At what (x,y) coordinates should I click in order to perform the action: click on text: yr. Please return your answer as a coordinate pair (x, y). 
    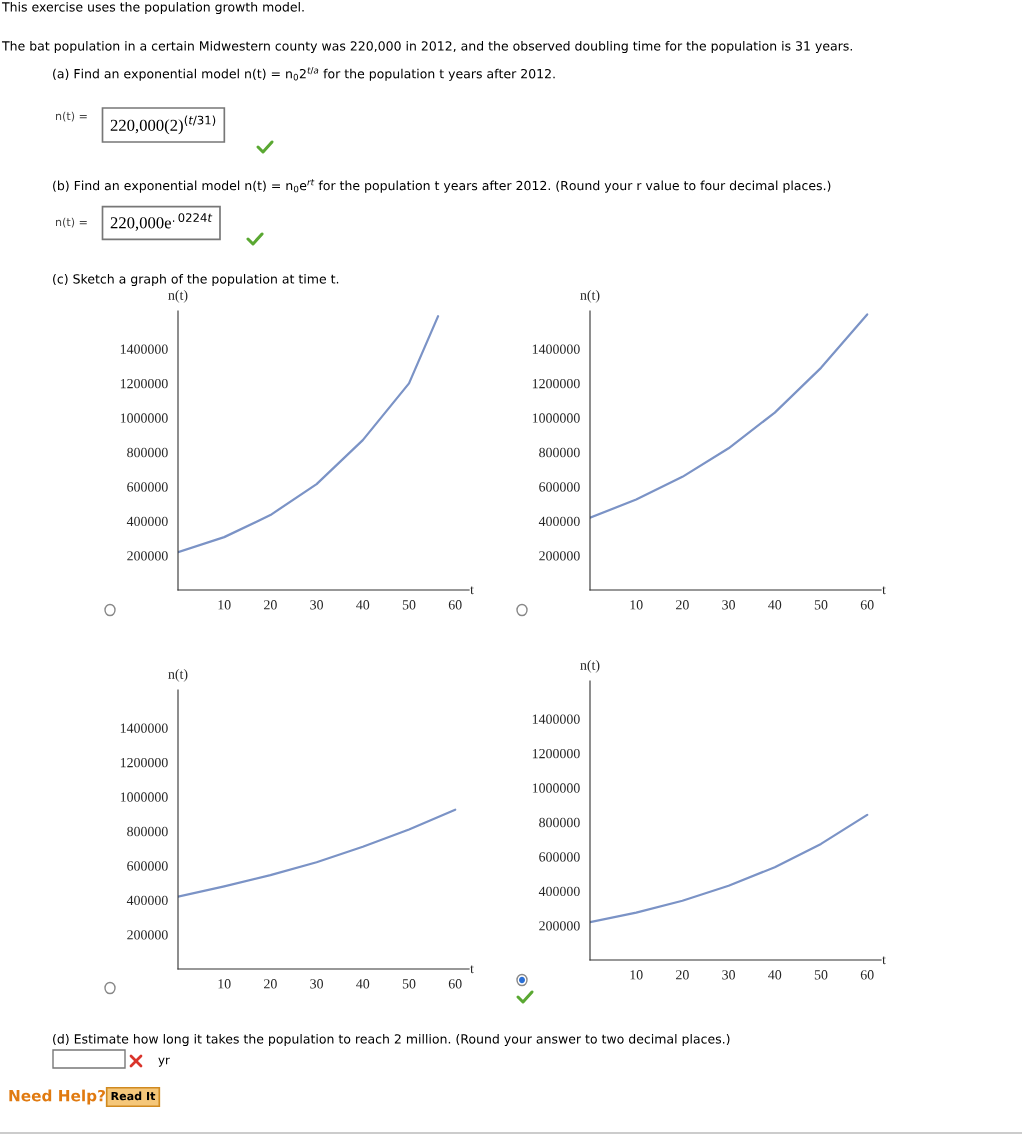
    Looking at the image, I should click on (164, 1062).